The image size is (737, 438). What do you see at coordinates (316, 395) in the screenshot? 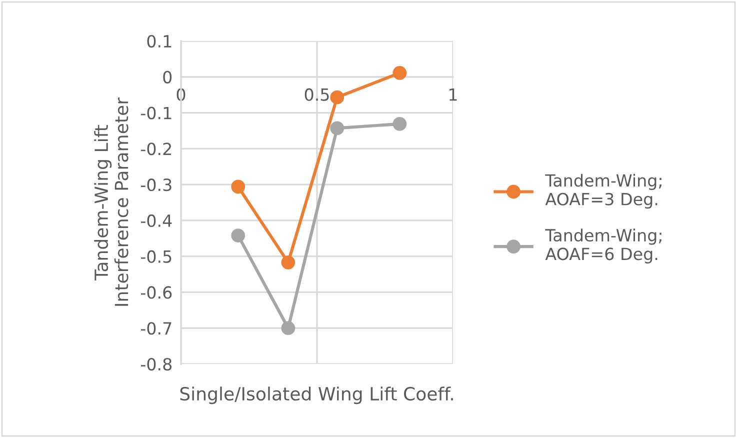
I see `x-axis-title: Single/Isolated Wing Lift Coeff.` at bounding box center [316, 395].